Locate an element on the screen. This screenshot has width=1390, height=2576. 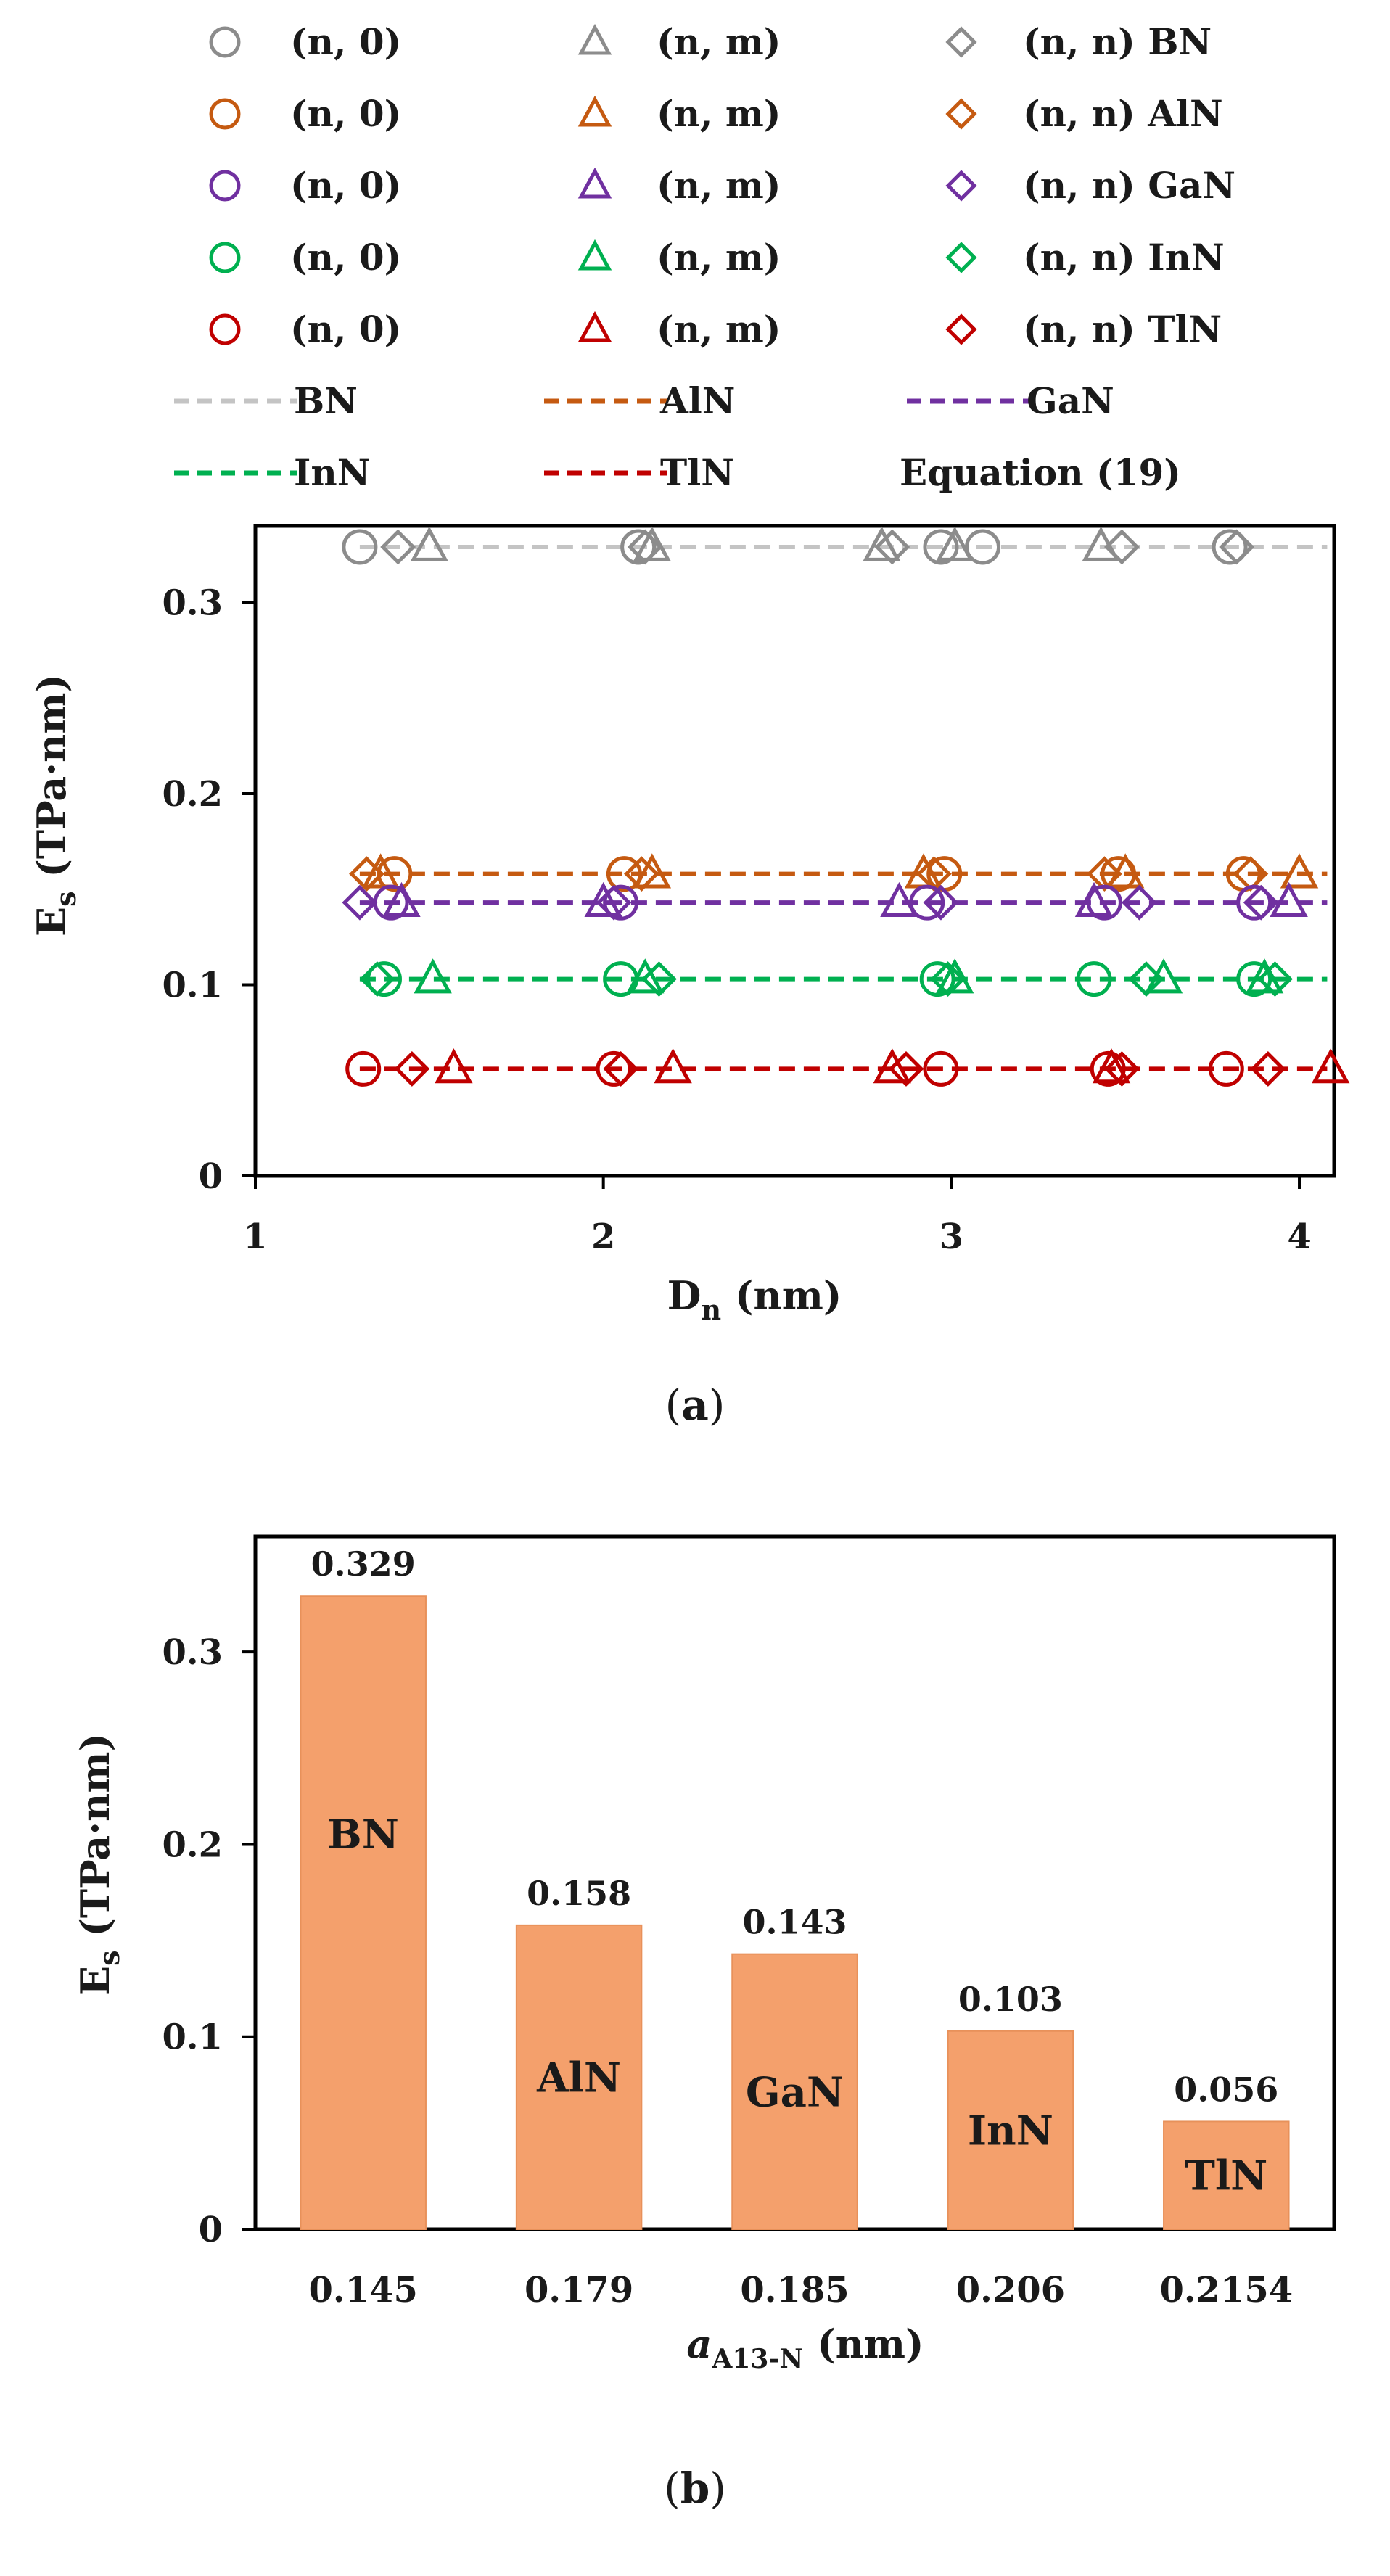
x-tick-label: 2 is located at coordinates (603, 1237).